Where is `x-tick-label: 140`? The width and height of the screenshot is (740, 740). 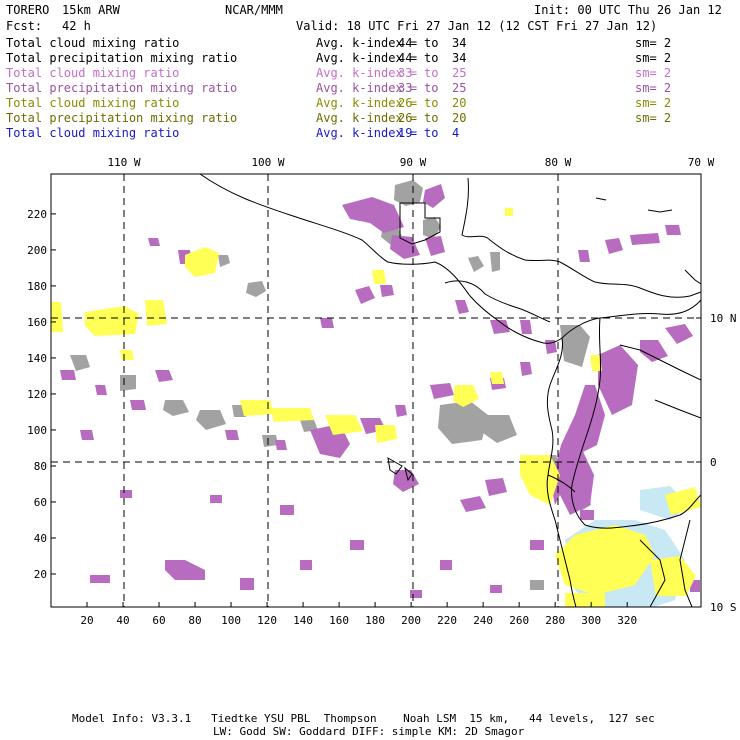
x-tick-label: 140 is located at coordinates (303, 620).